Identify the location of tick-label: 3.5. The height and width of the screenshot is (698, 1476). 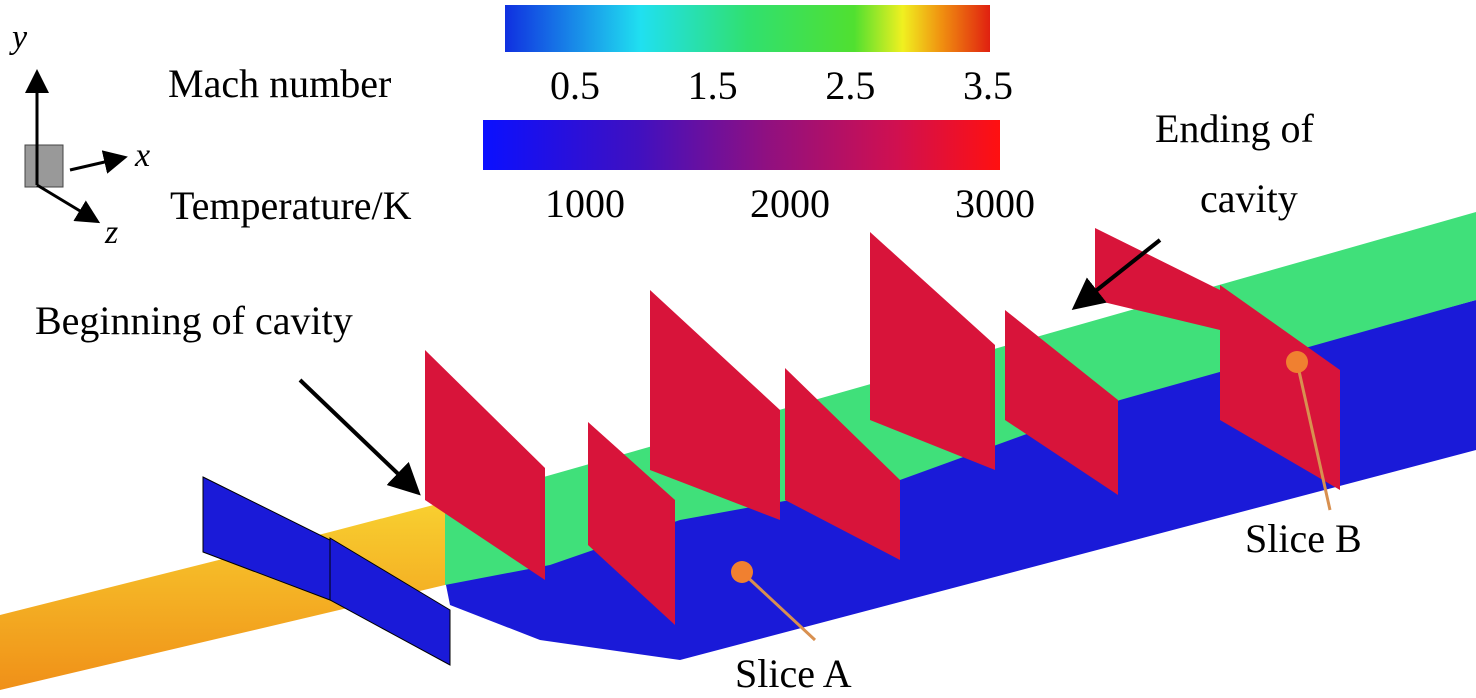
(988, 85).